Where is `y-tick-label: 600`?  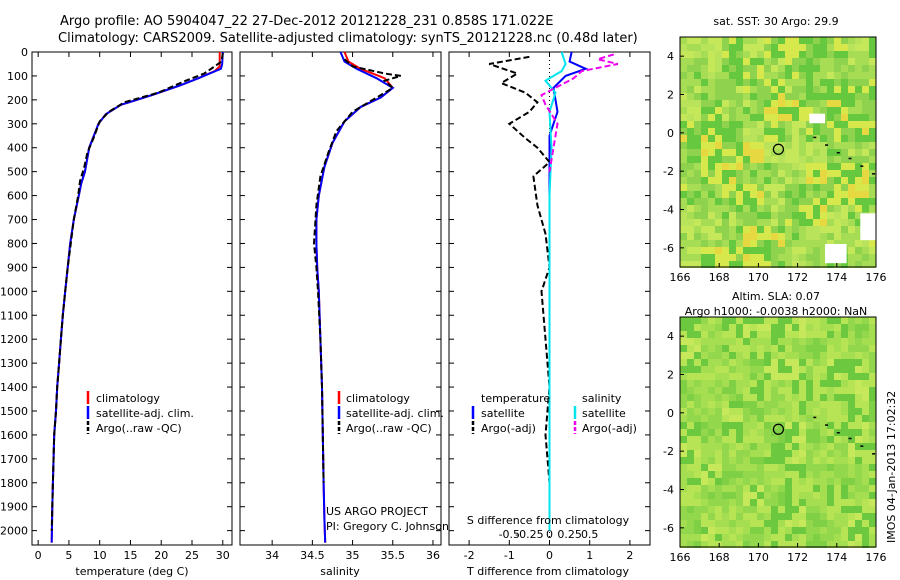 y-tick-label: 600 is located at coordinates (17, 196).